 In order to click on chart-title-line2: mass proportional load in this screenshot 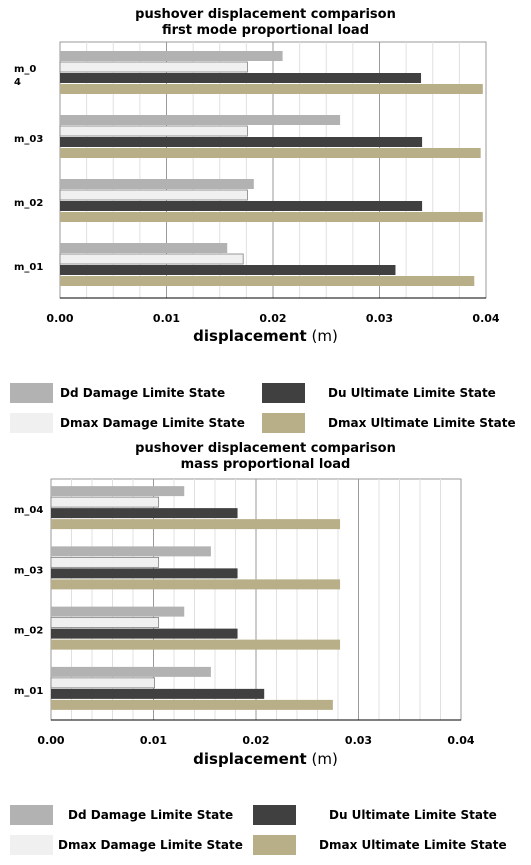, I will do `click(265, 464)`.